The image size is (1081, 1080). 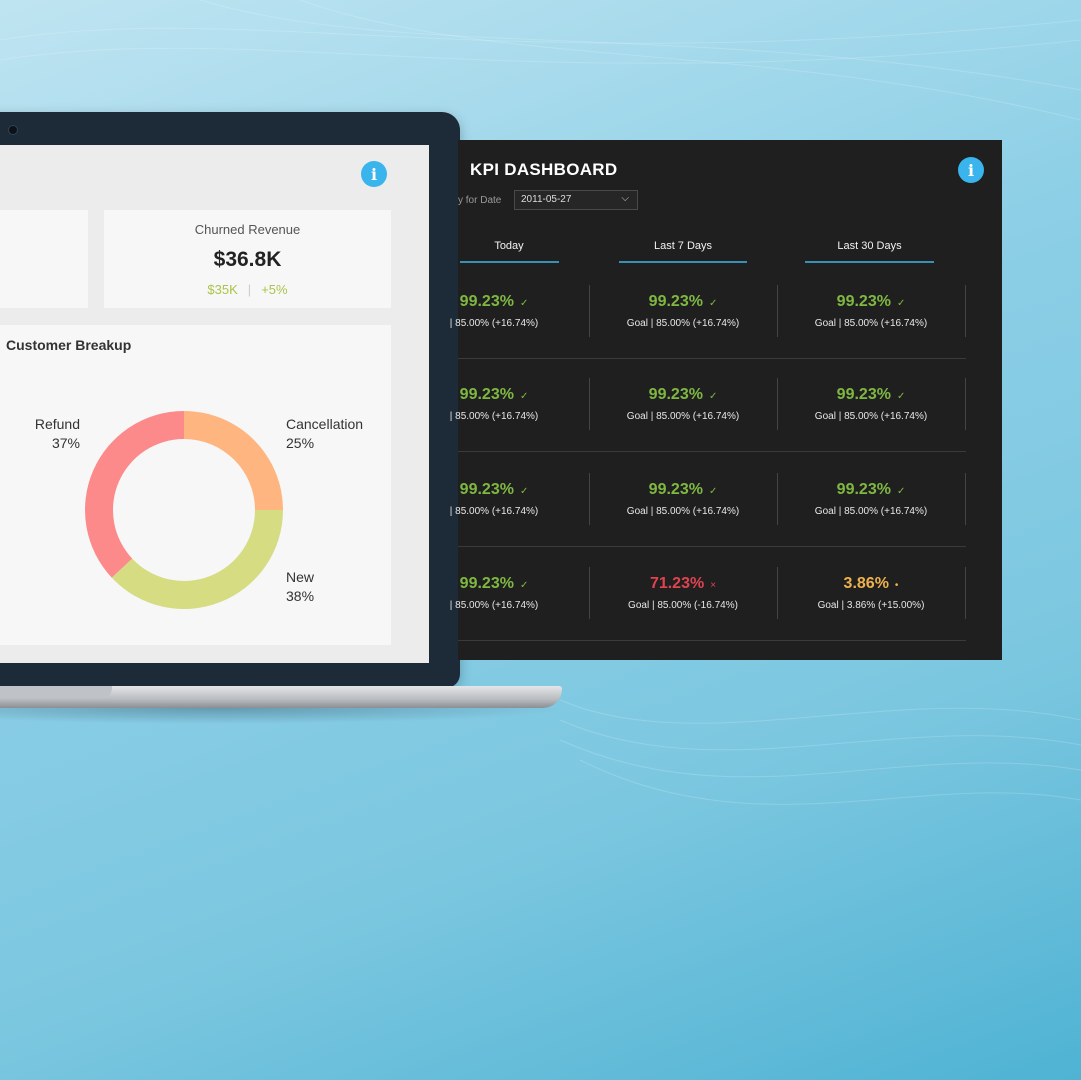 What do you see at coordinates (576, 200) in the screenshot?
I see `date-select: 2011-05-27 ⌵` at bounding box center [576, 200].